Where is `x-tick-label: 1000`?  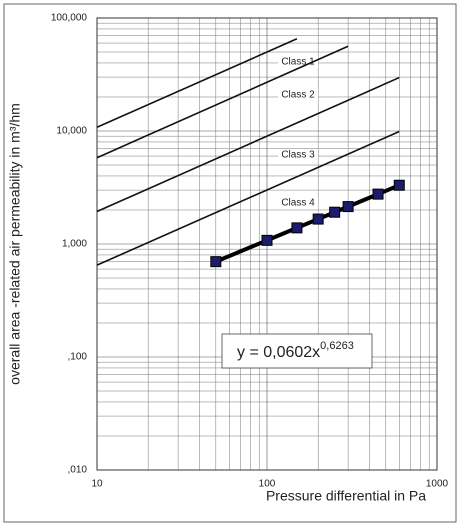 x-tick-label: 1000 is located at coordinates (437, 484).